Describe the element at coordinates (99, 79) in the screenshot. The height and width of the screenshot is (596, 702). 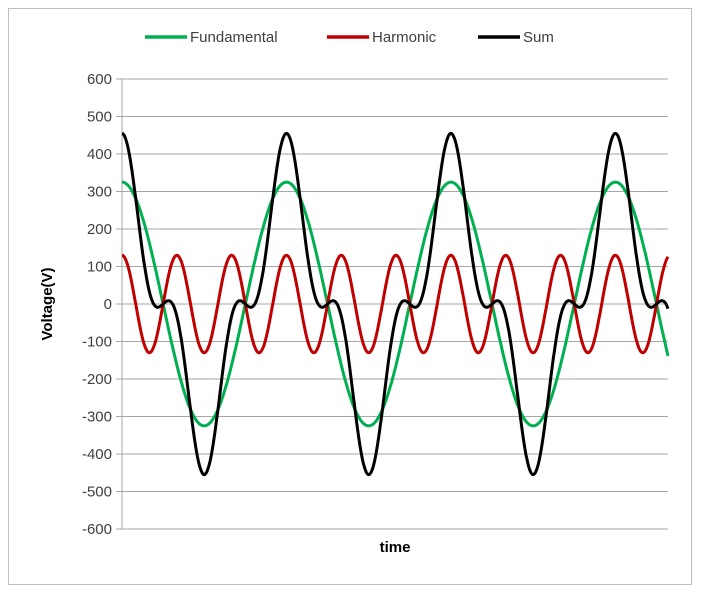
I see `y-tick-label: 600` at that location.